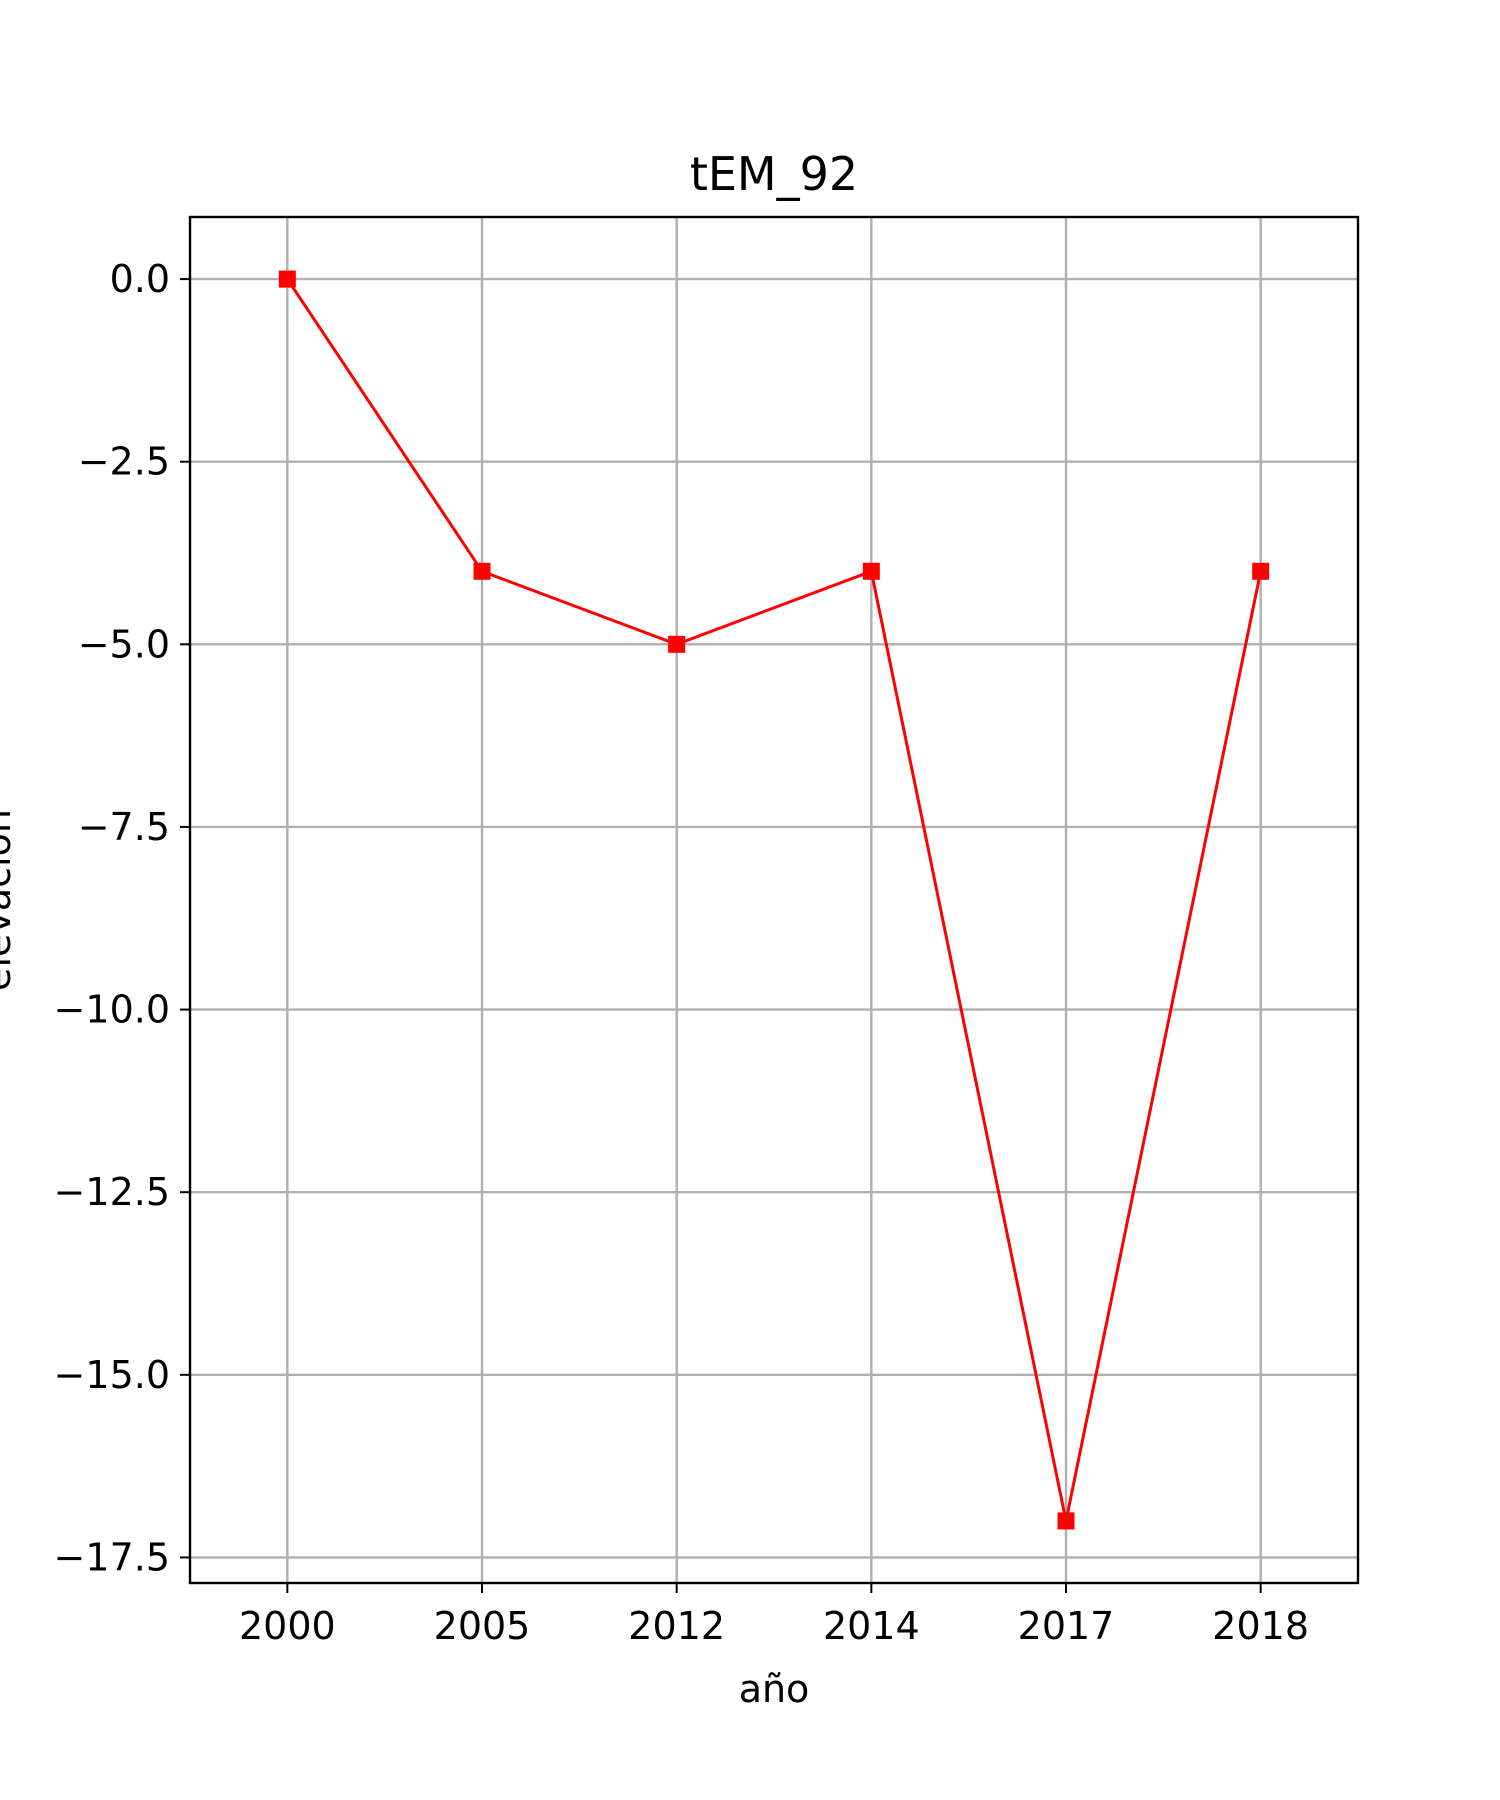  I want to click on y-tick-label: −7.5, so click(124, 827).